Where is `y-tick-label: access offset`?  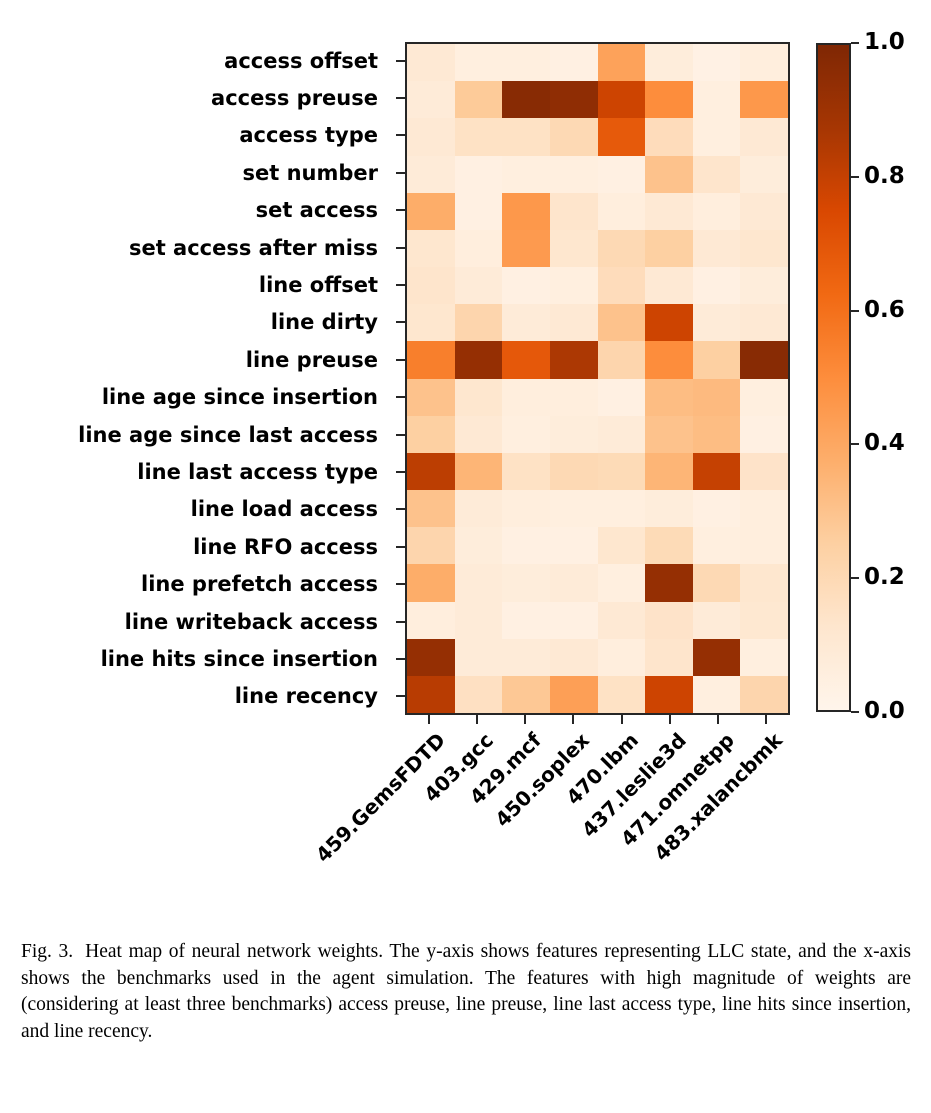
y-tick-label: access offset is located at coordinates (301, 60).